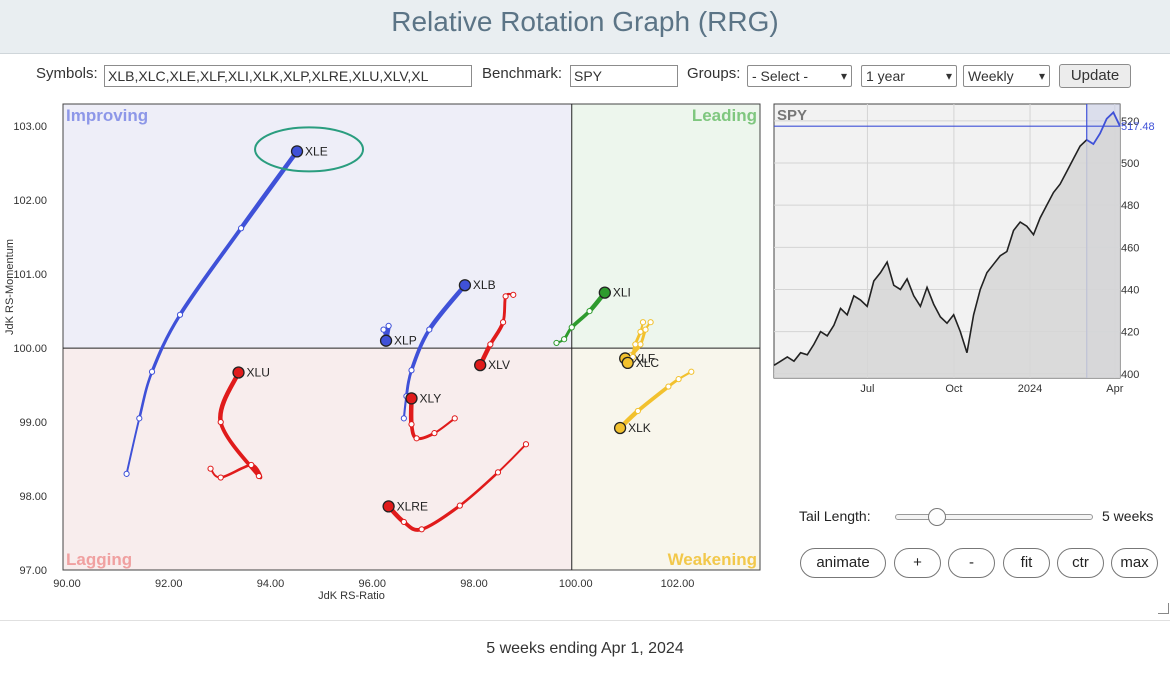 The image size is (1170, 677). Describe the element at coordinates (30, 349) in the screenshot. I see `y-tick-label: 100.00` at that location.